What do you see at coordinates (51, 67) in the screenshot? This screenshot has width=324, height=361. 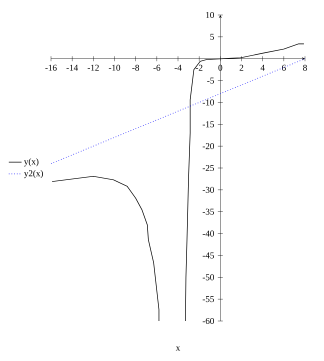 I see `x-tick-label: -16` at bounding box center [51, 67].